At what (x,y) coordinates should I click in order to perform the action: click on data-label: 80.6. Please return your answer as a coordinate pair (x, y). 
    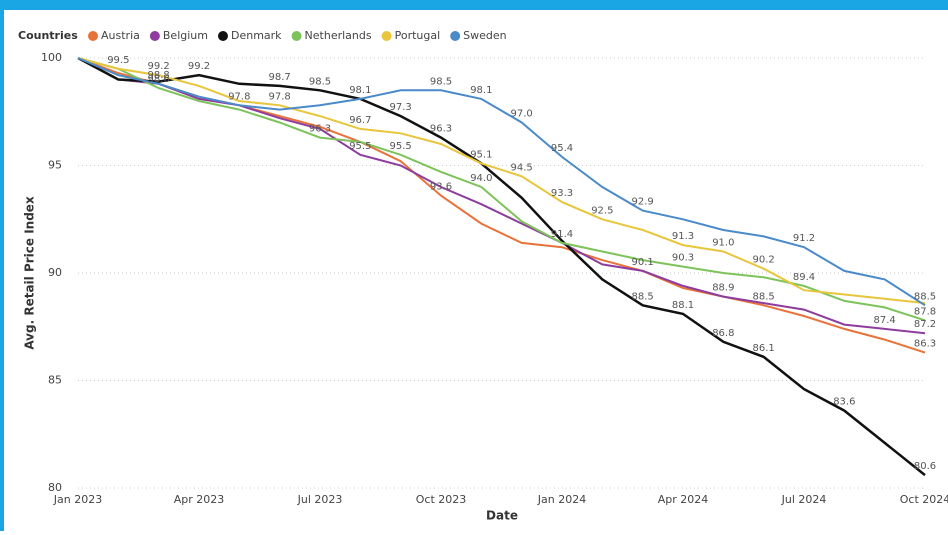
    Looking at the image, I should click on (925, 466).